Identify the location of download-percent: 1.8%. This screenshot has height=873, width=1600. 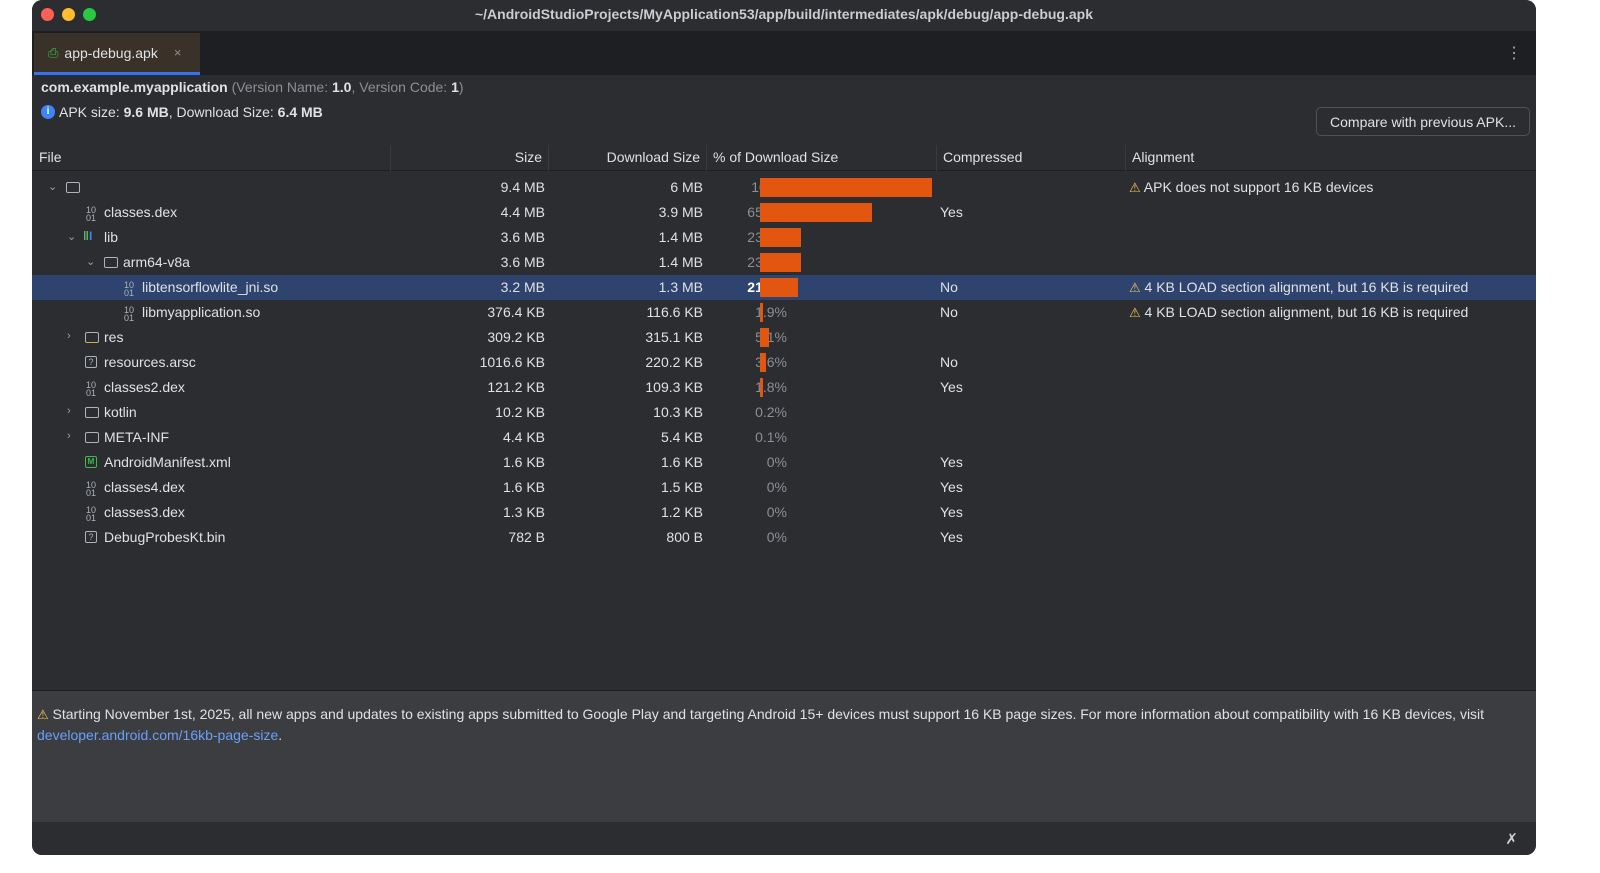
(771, 387).